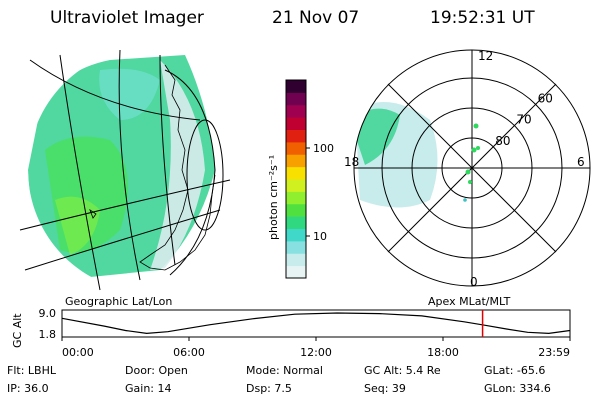 This screenshot has width=600, height=400. I want to click on mode-info: Mode: Normal, so click(284, 370).